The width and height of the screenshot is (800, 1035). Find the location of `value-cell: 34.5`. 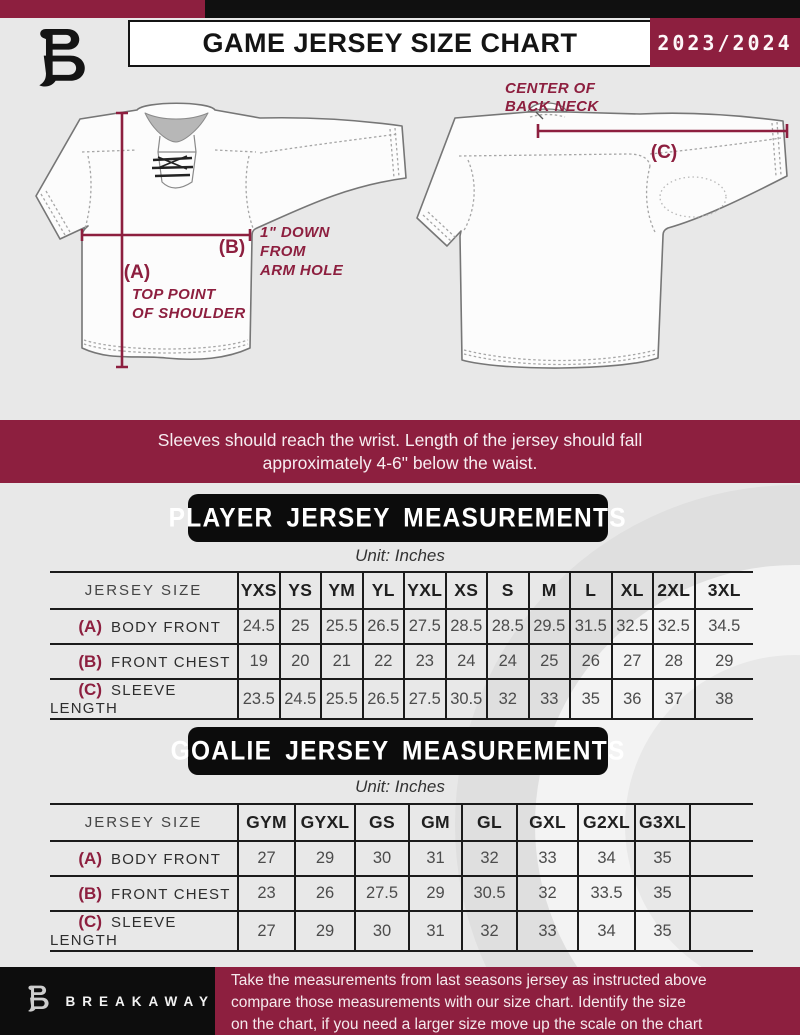

value-cell: 34.5 is located at coordinates (723, 626).